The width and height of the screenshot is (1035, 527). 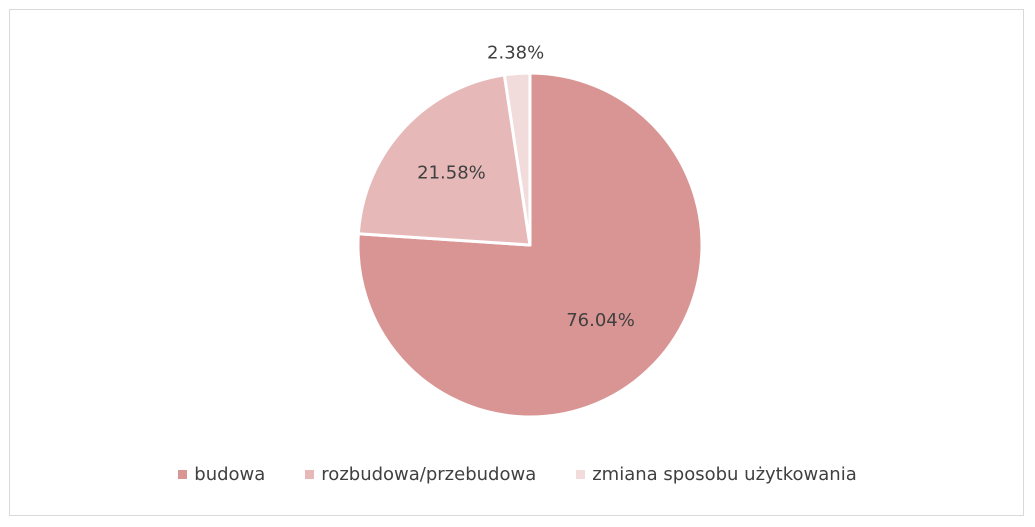 What do you see at coordinates (515, 52) in the screenshot?
I see `data-label-zmiana: 2.38%` at bounding box center [515, 52].